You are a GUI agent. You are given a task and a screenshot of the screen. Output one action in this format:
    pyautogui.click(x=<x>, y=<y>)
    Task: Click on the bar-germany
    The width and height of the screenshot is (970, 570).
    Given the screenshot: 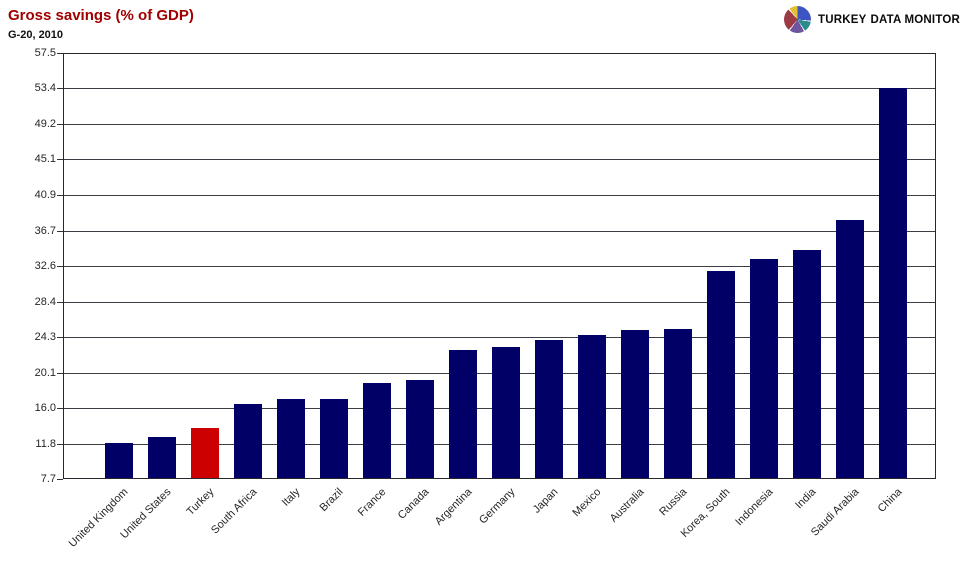 What is the action you would take?
    pyautogui.click(x=506, y=412)
    